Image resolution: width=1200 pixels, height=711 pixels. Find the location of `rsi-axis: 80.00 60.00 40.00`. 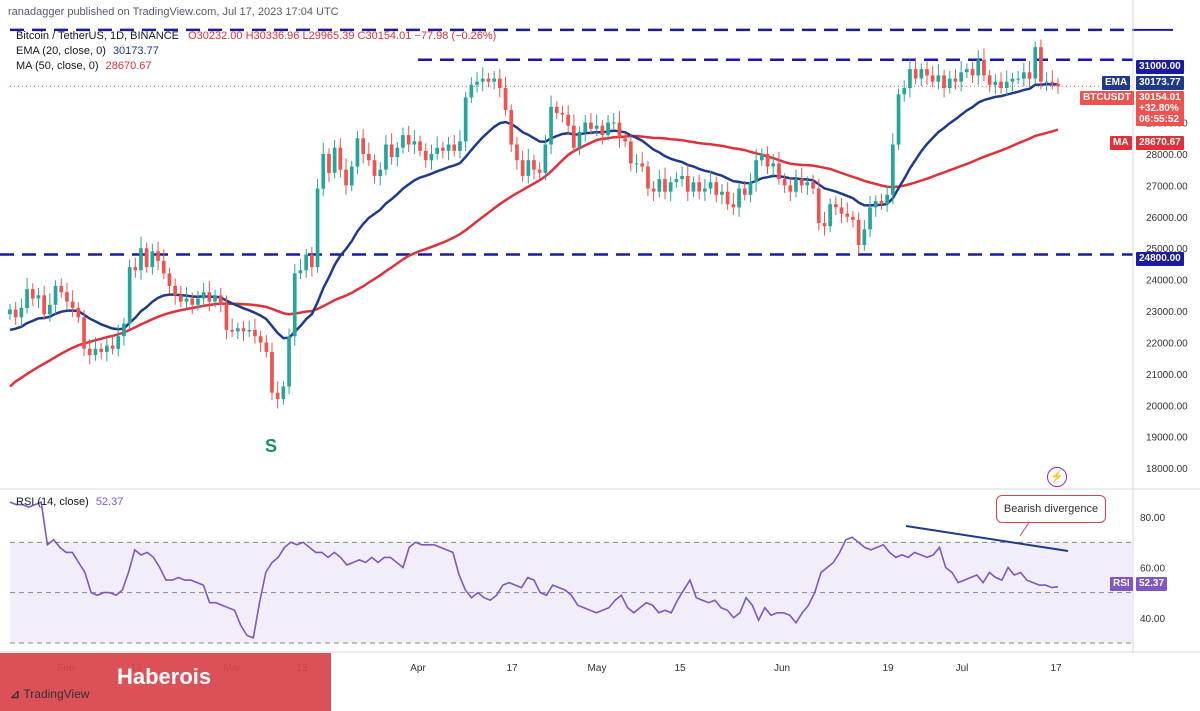

rsi-axis: 80.00 60.00 40.00 is located at coordinates (1152, 569).